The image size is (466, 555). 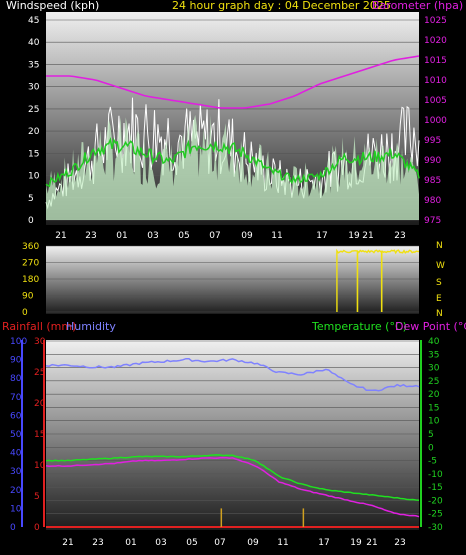 What do you see at coordinates (435, 501) in the screenshot?
I see `temp-y-tick: -20` at bounding box center [435, 501].